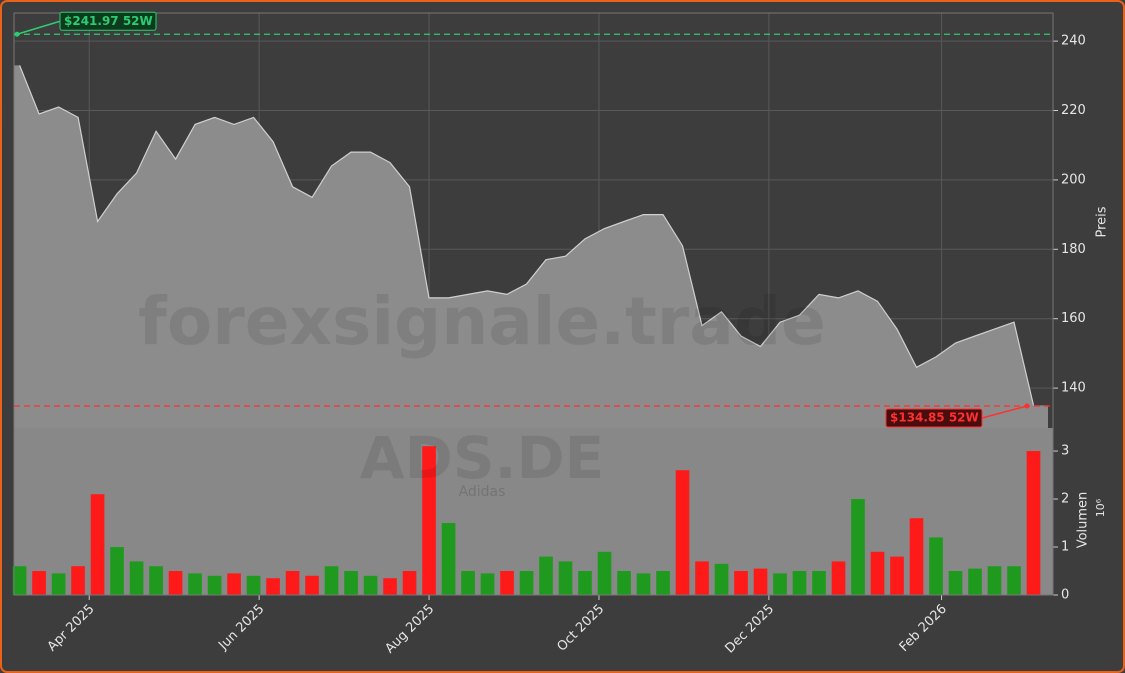 The width and height of the screenshot is (1125, 673). What do you see at coordinates (1065, 595) in the screenshot?
I see `y-tick-label: 0` at bounding box center [1065, 595].